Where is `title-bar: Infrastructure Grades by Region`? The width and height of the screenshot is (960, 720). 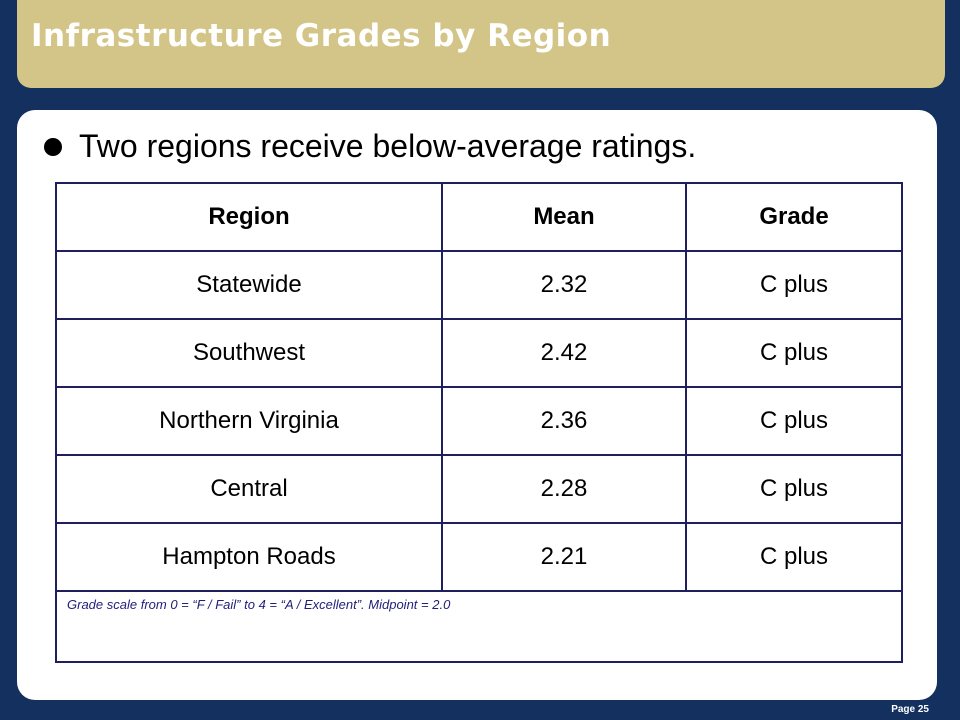 title-bar: Infrastructure Grades by Region is located at coordinates (481, 44).